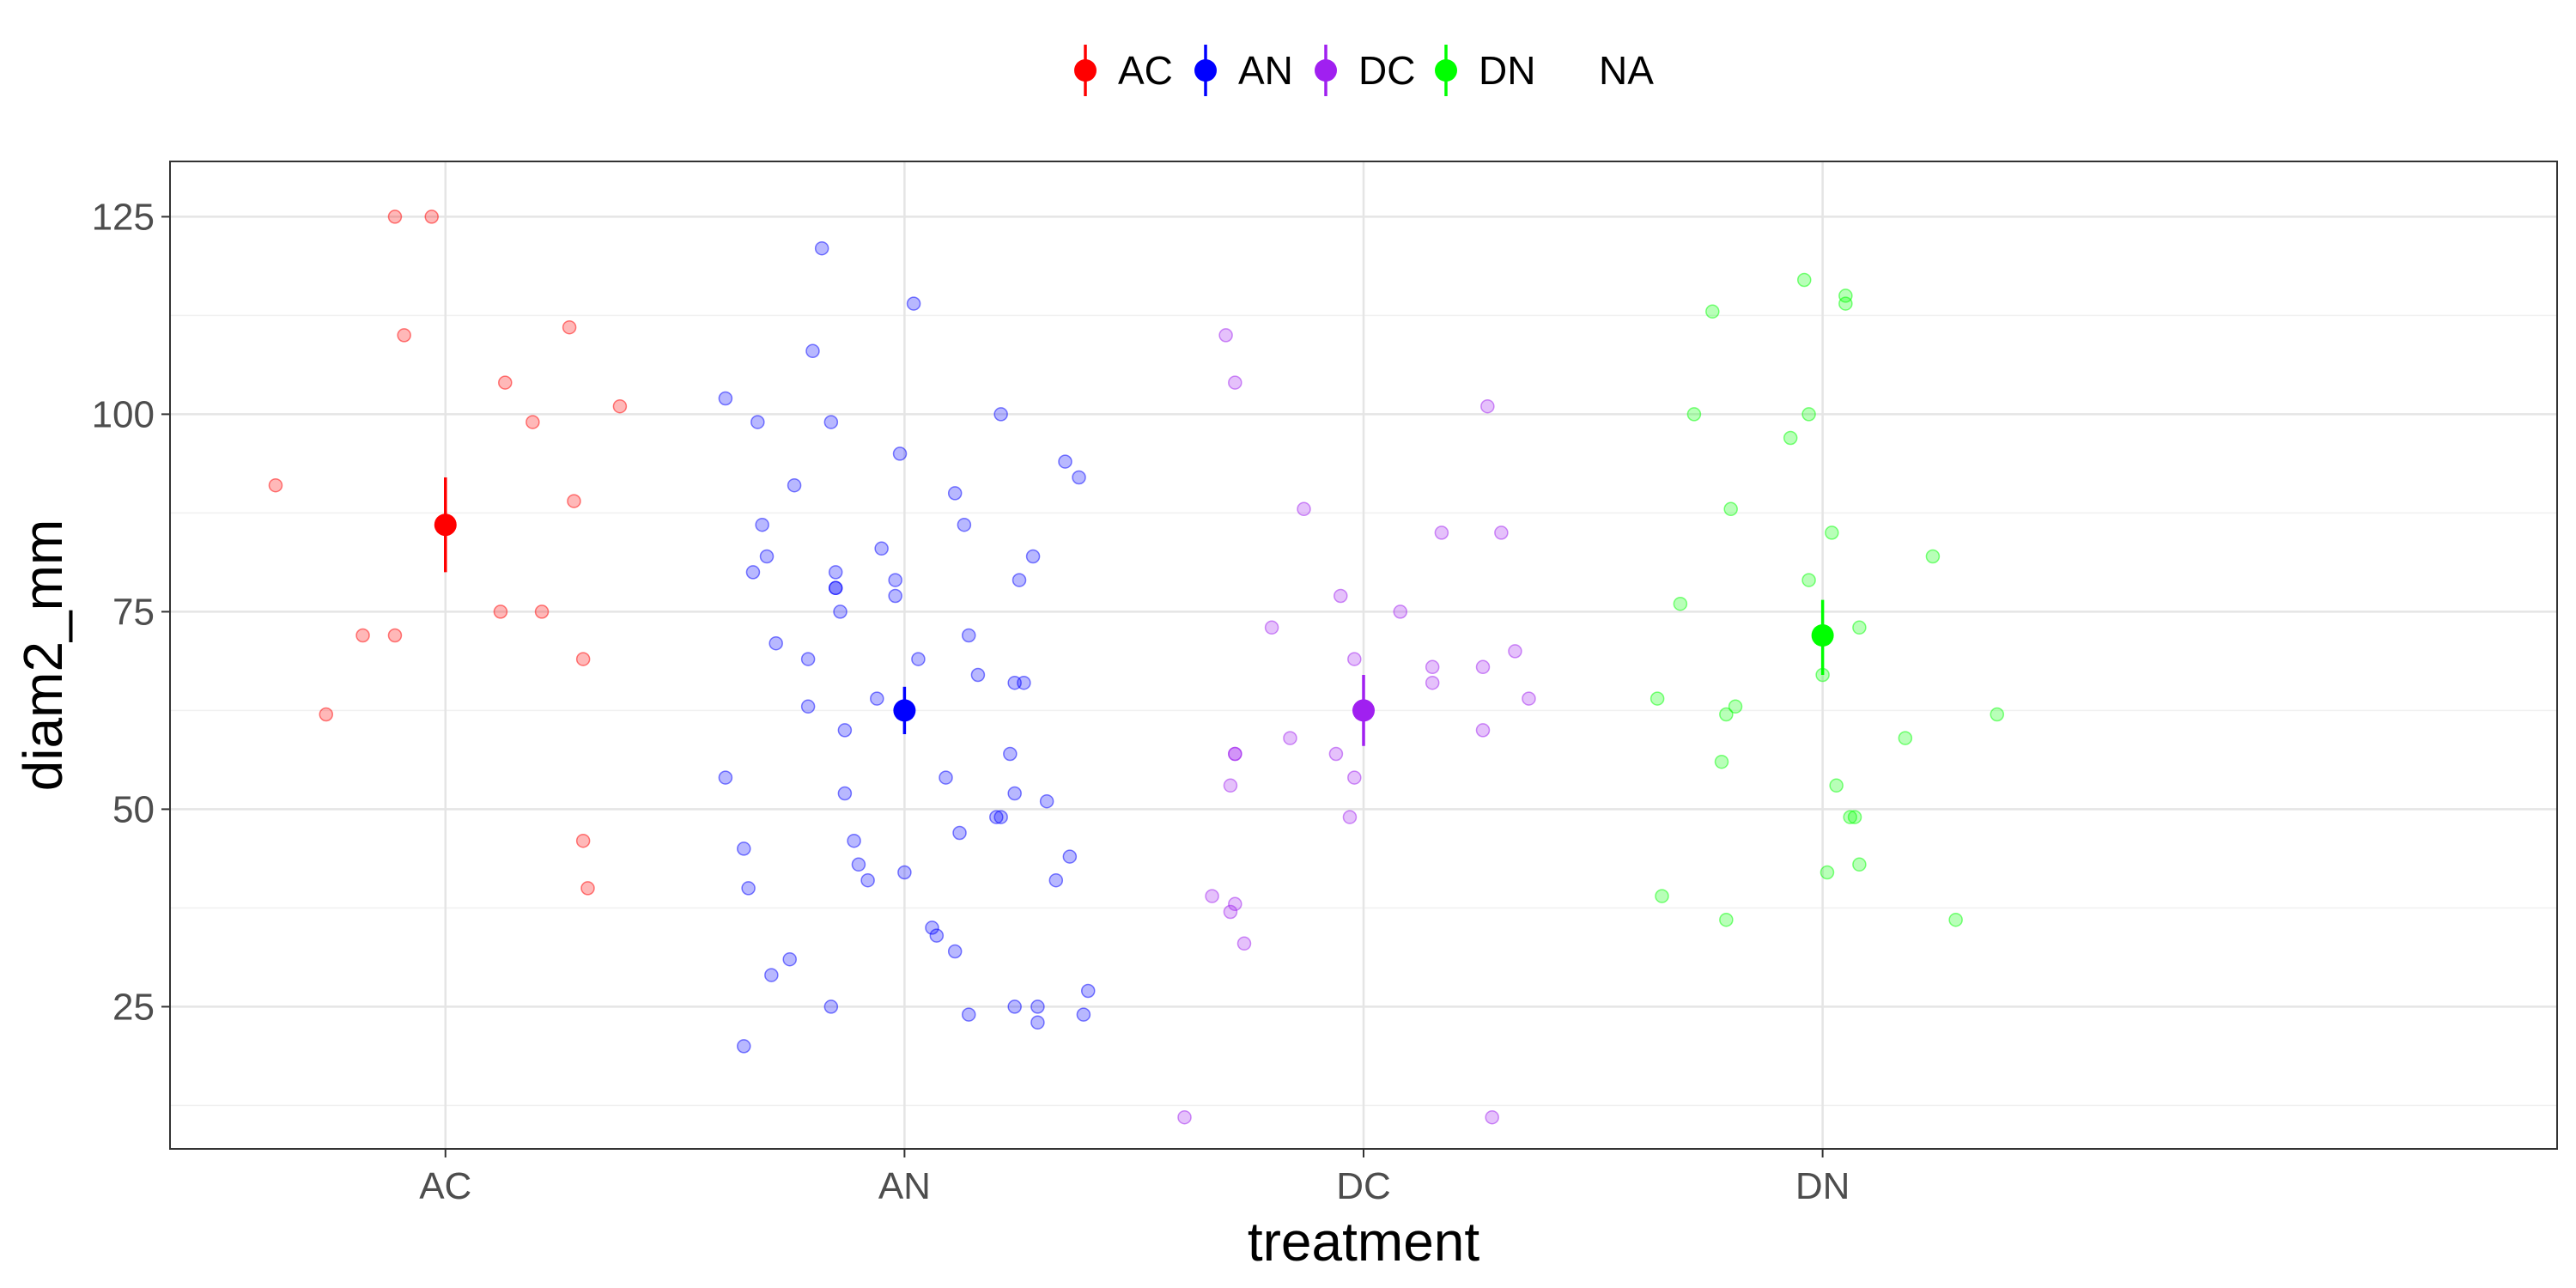  Describe the element at coordinates (133, 612) in the screenshot. I see `y-tick-label: 75` at that location.